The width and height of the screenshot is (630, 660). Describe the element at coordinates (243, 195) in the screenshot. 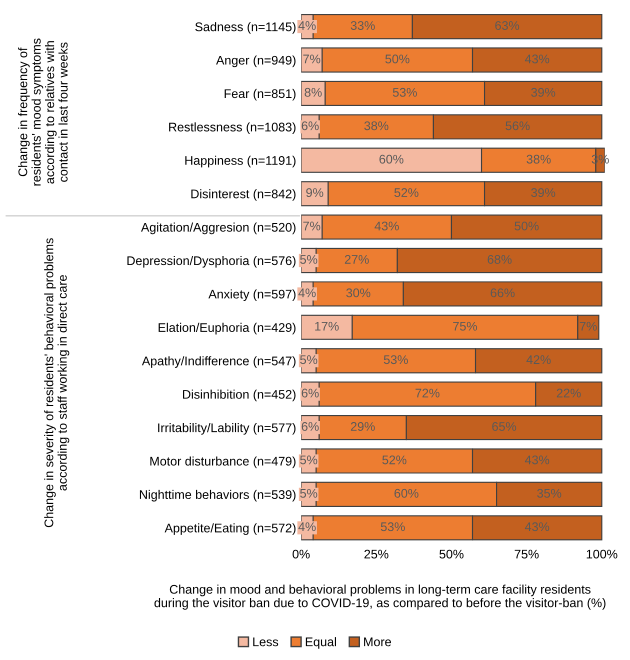

I see `y-tick-label: Disinterest (n=842)` at that location.